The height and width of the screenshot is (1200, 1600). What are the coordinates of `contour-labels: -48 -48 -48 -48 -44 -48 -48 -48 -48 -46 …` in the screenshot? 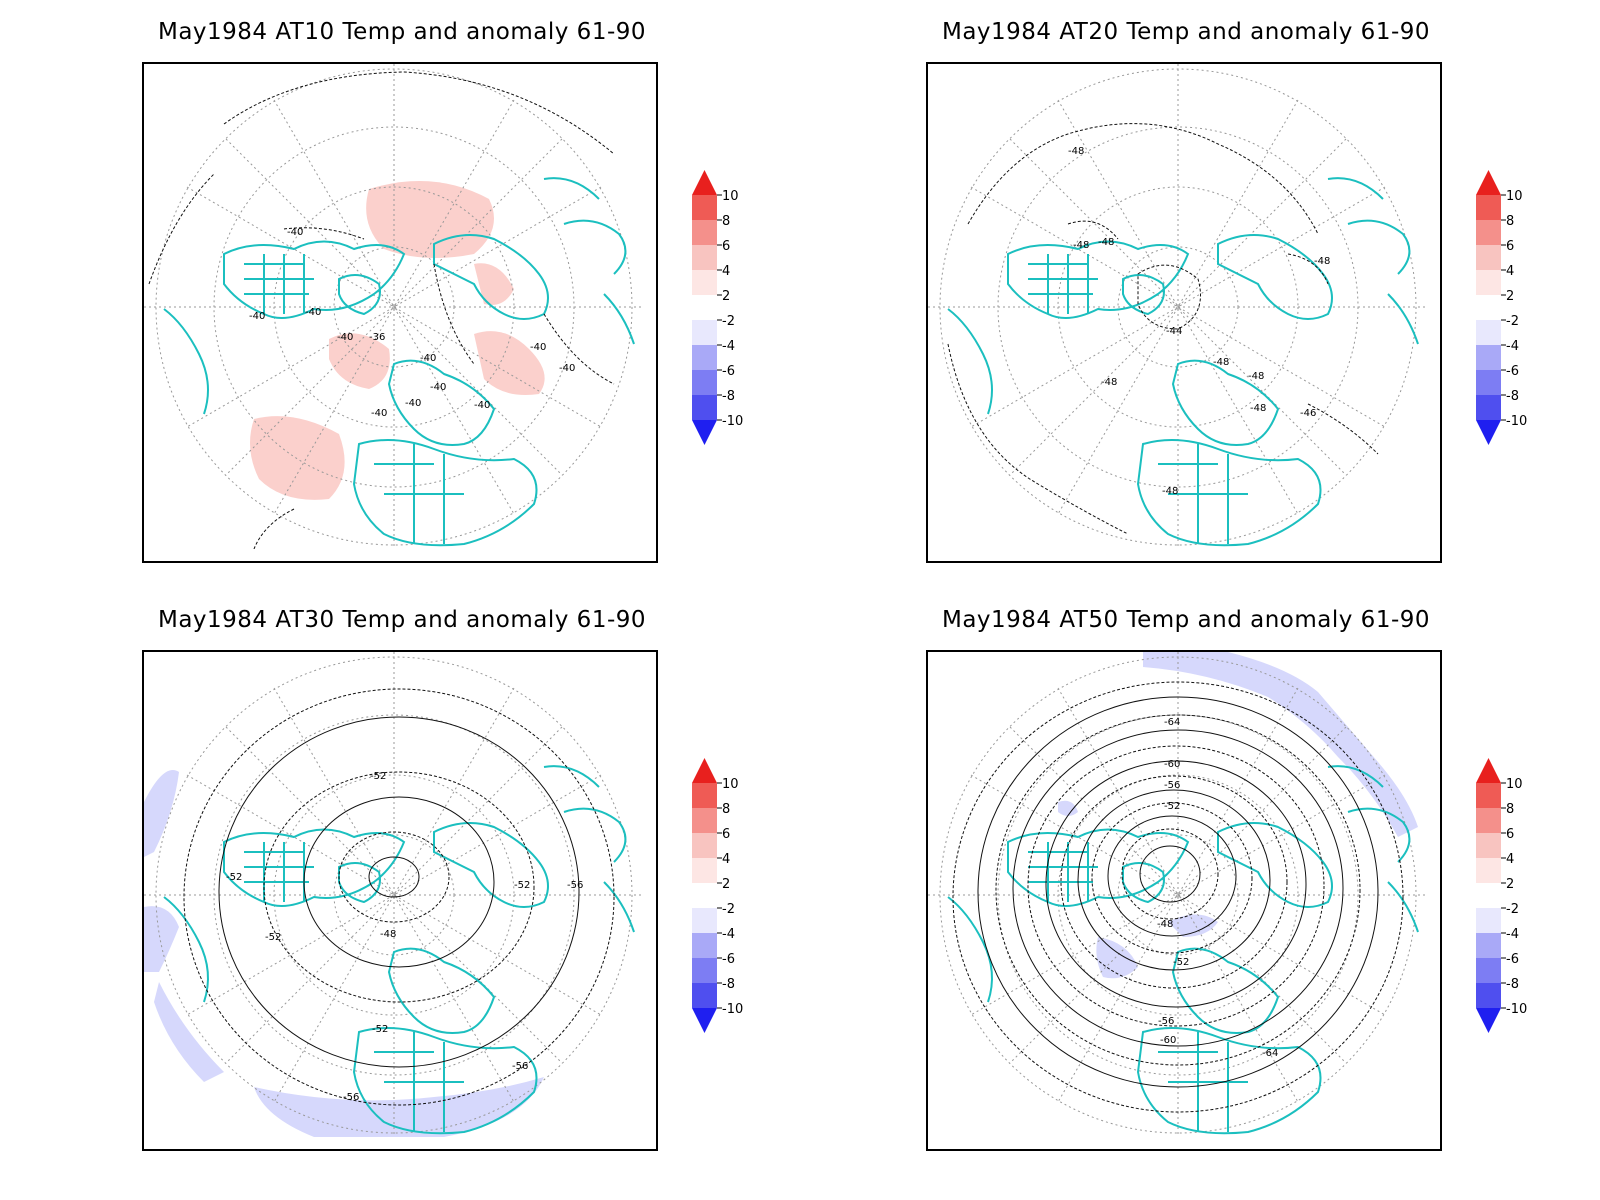 It's located at (1199, 321).